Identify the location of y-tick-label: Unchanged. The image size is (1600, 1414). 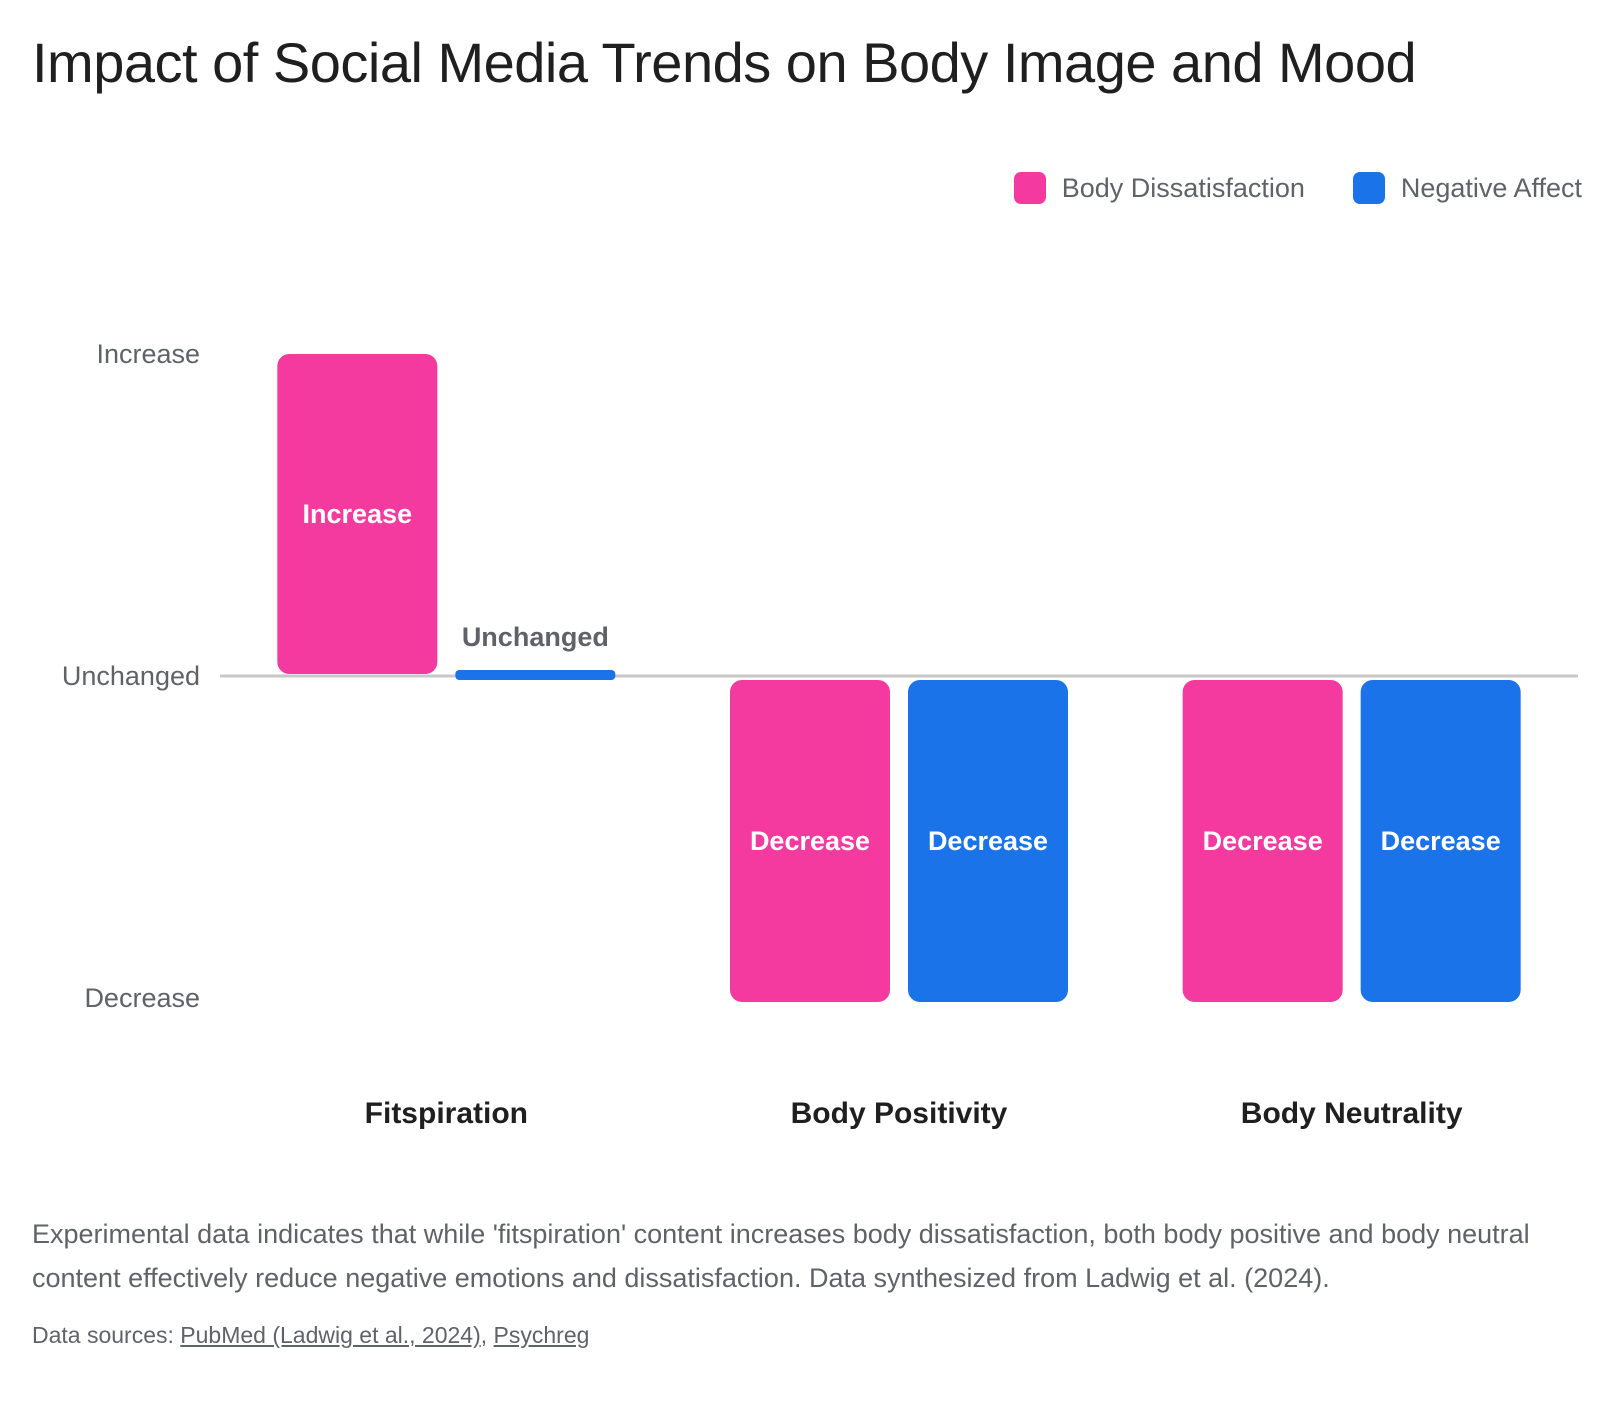
(131, 676).